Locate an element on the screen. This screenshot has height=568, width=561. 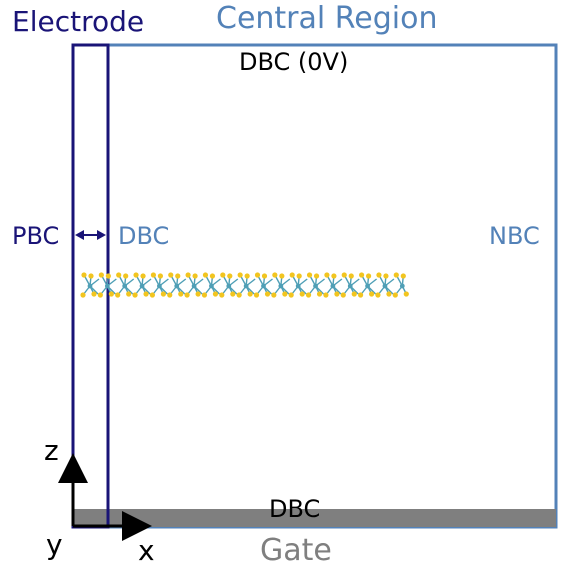
top-boundary-label: DBC (0V) is located at coordinates (294, 62).